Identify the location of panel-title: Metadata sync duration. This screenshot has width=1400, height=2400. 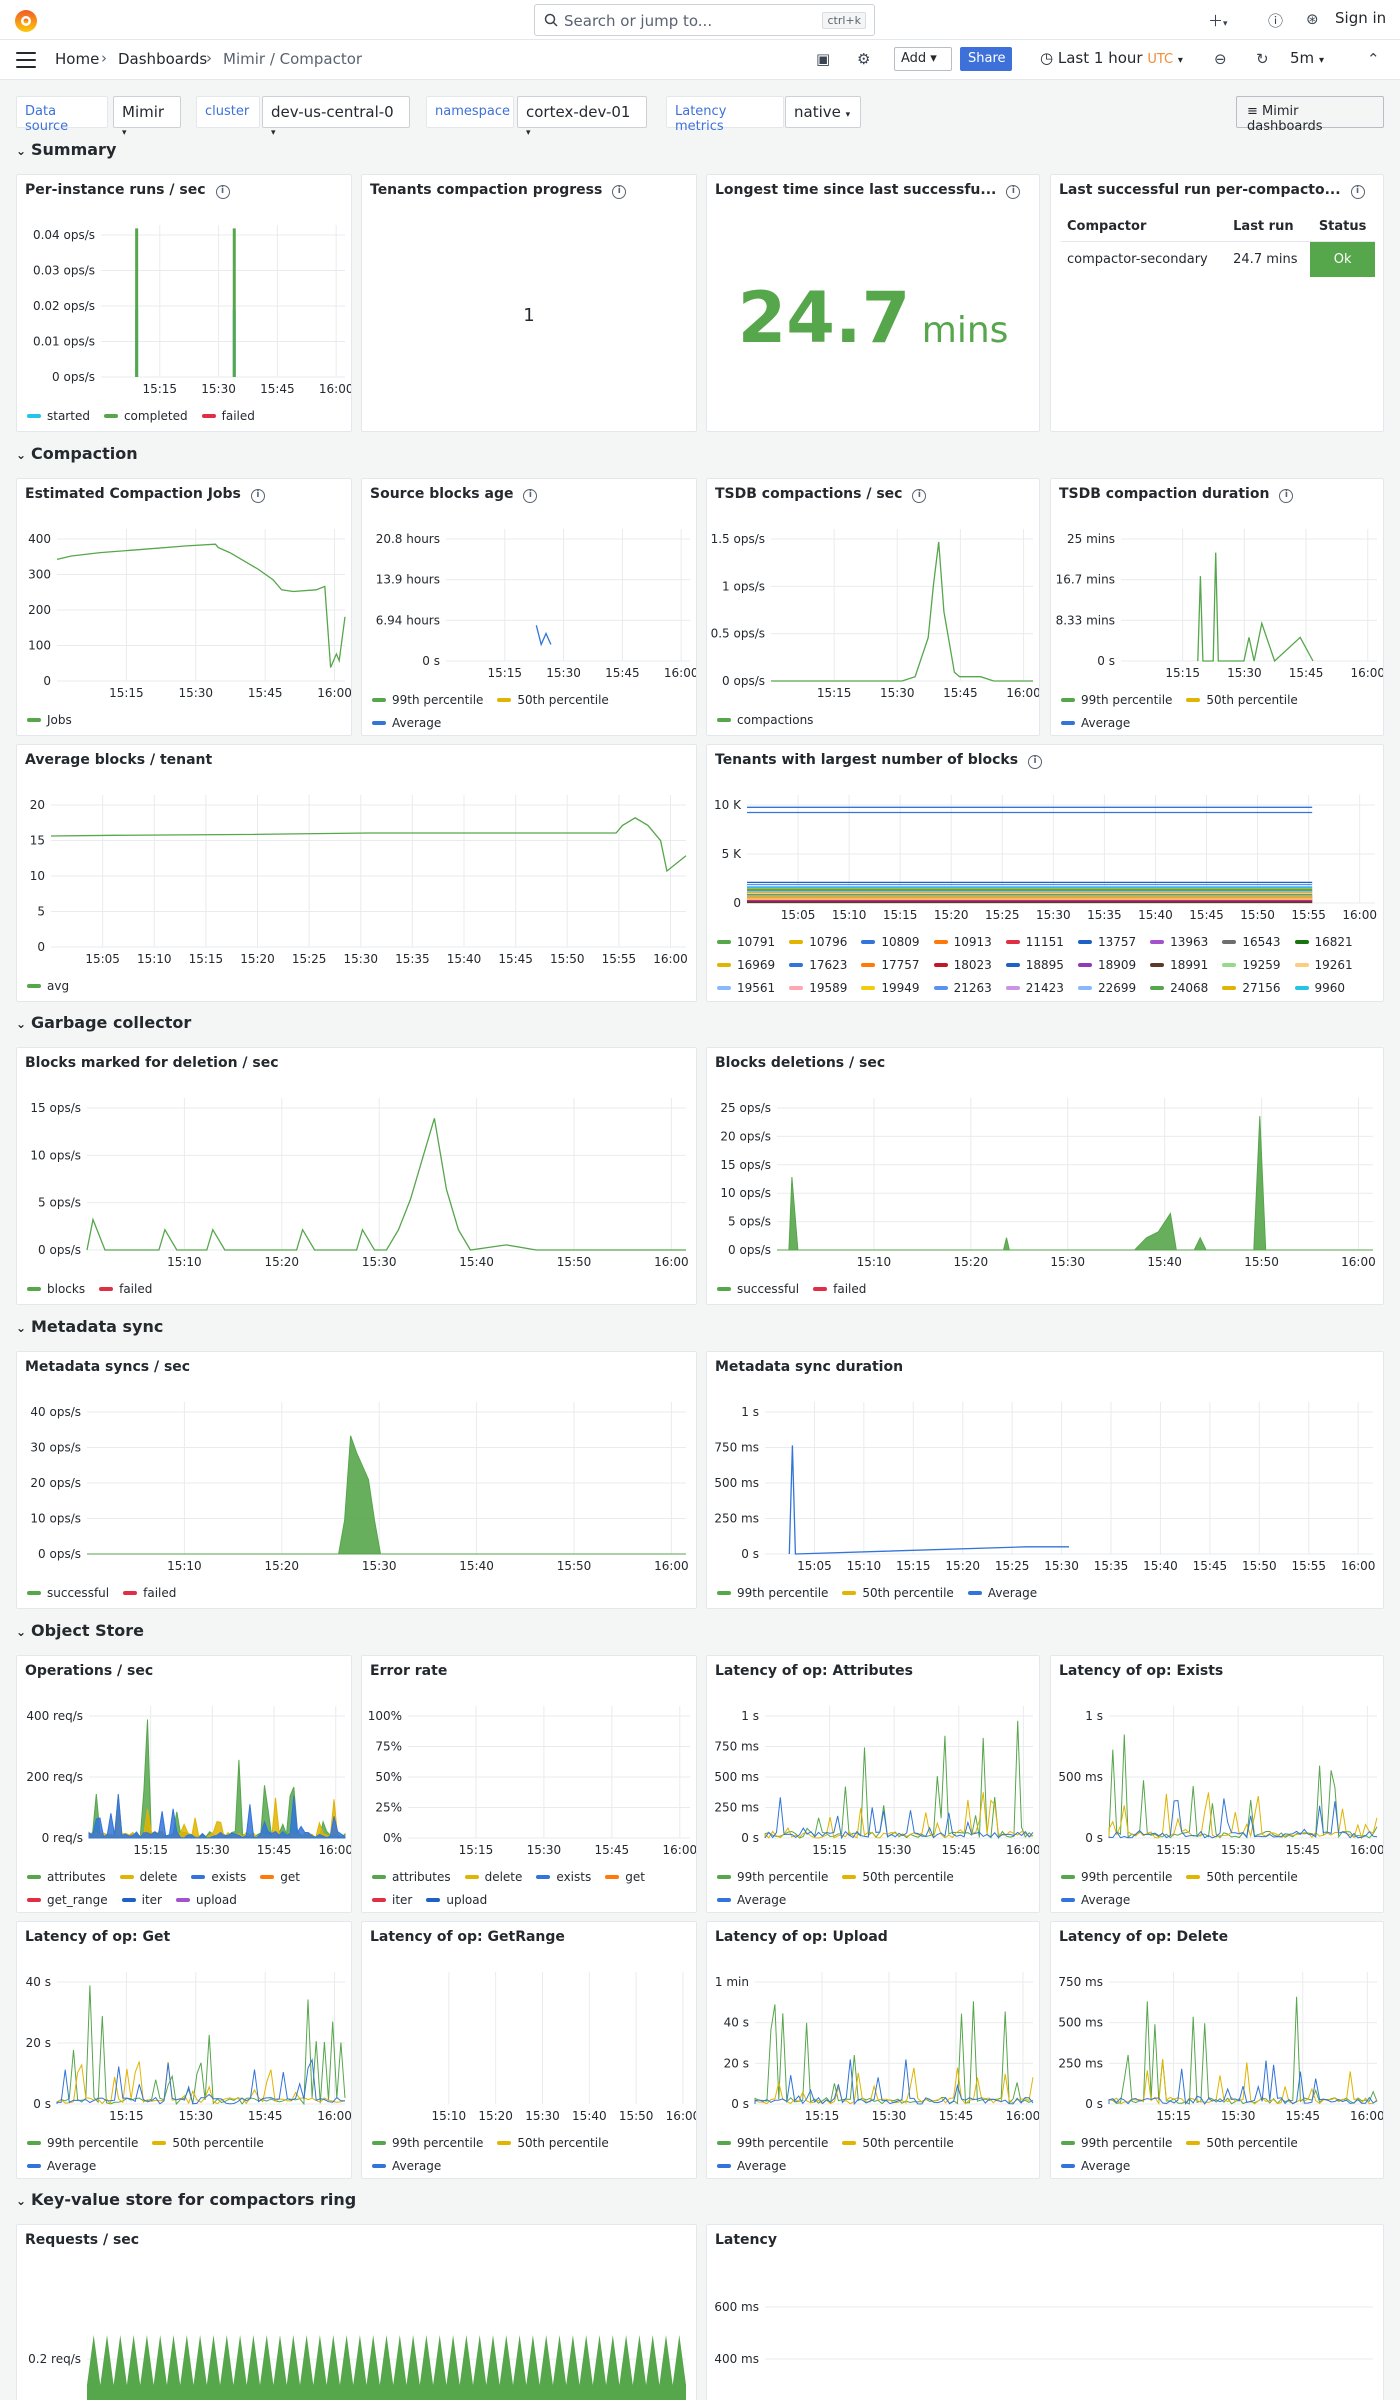
(809, 1367).